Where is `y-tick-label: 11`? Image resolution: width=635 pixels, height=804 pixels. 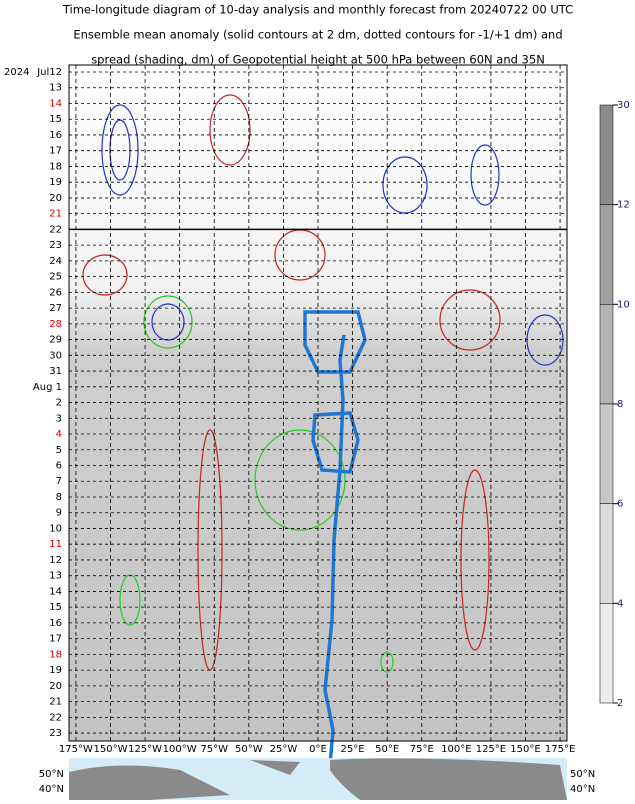 y-tick-label: 11 is located at coordinates (55, 544).